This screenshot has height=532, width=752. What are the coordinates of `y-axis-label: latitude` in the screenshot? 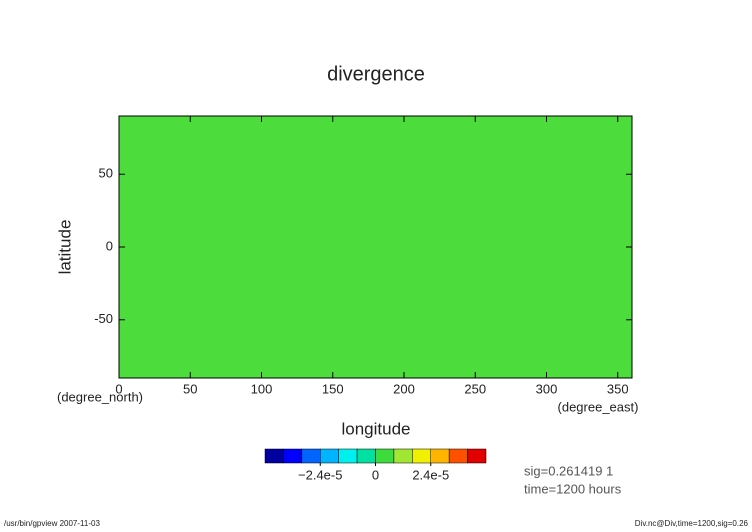 It's located at (64, 247).